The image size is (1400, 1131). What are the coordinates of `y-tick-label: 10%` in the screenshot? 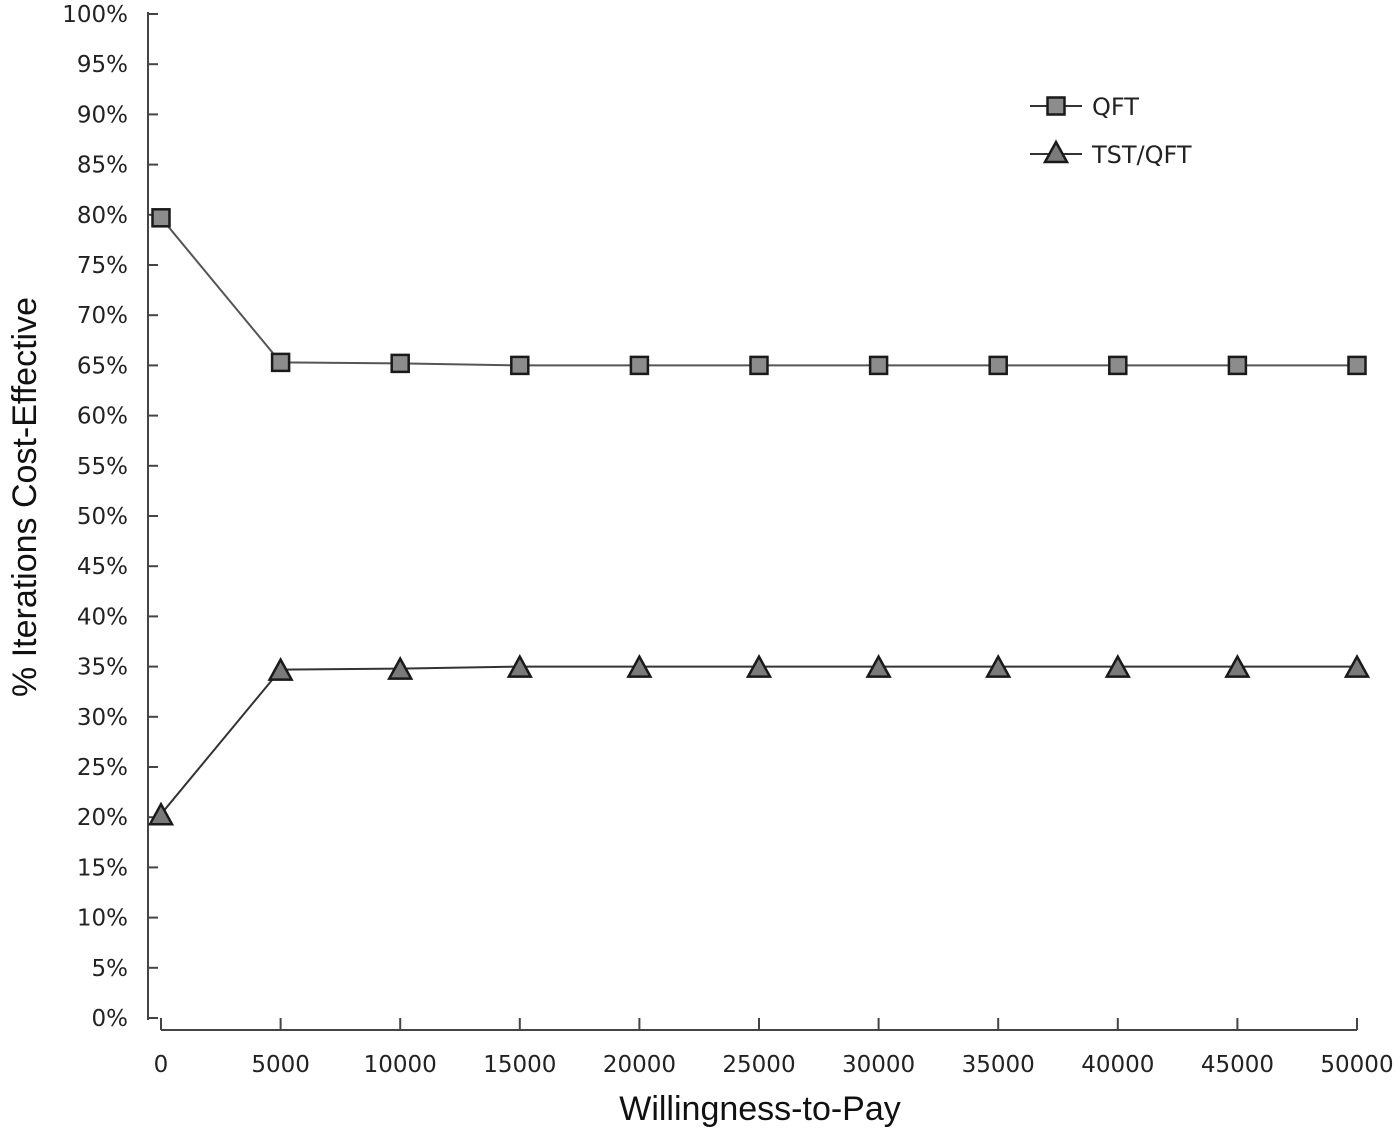 It's located at (102, 919).